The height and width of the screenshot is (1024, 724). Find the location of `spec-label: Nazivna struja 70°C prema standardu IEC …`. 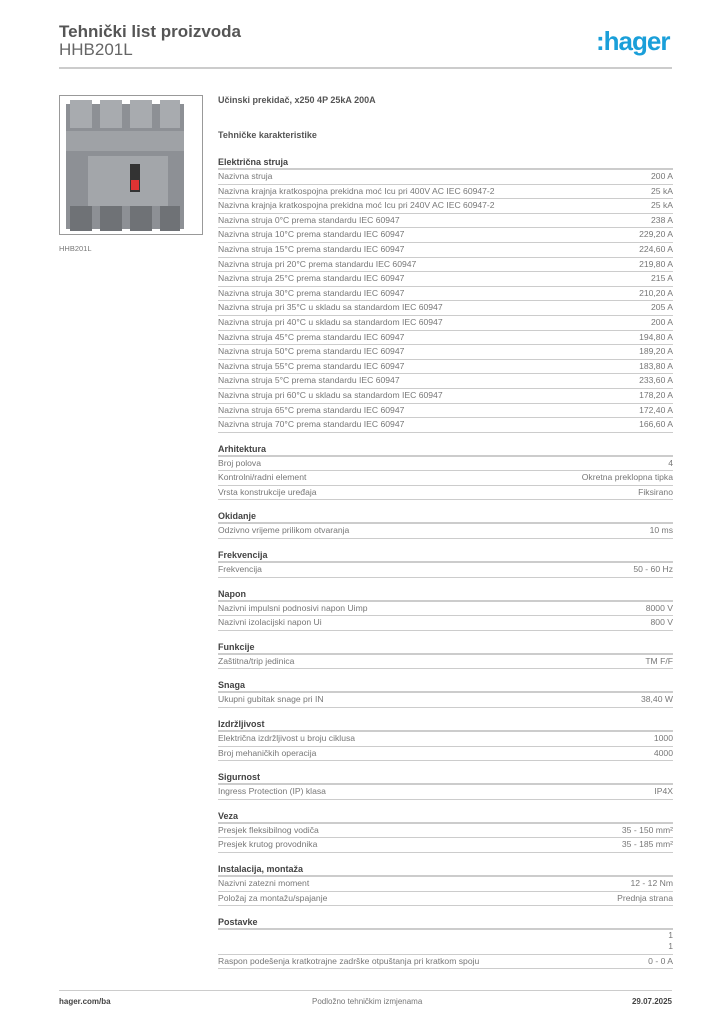

spec-label: Nazivna struja 70°C prema standardu IEC … is located at coordinates (311, 424).